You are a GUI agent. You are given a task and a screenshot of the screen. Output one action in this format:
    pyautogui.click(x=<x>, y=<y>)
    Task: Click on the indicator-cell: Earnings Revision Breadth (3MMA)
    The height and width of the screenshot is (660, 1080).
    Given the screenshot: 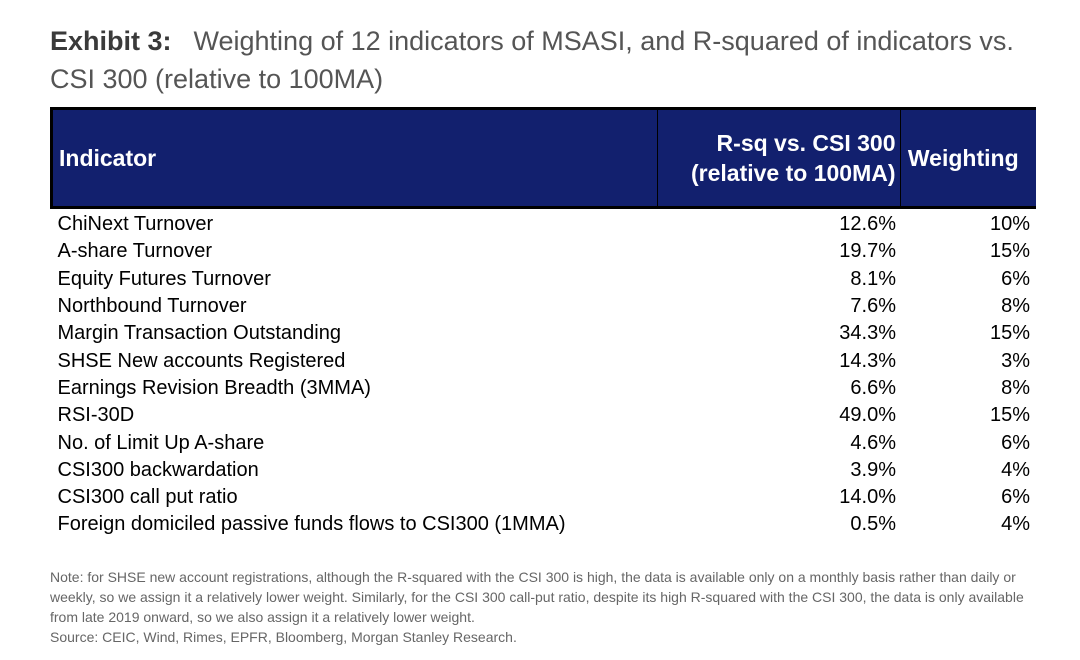 What is the action you would take?
    pyautogui.click(x=214, y=387)
    